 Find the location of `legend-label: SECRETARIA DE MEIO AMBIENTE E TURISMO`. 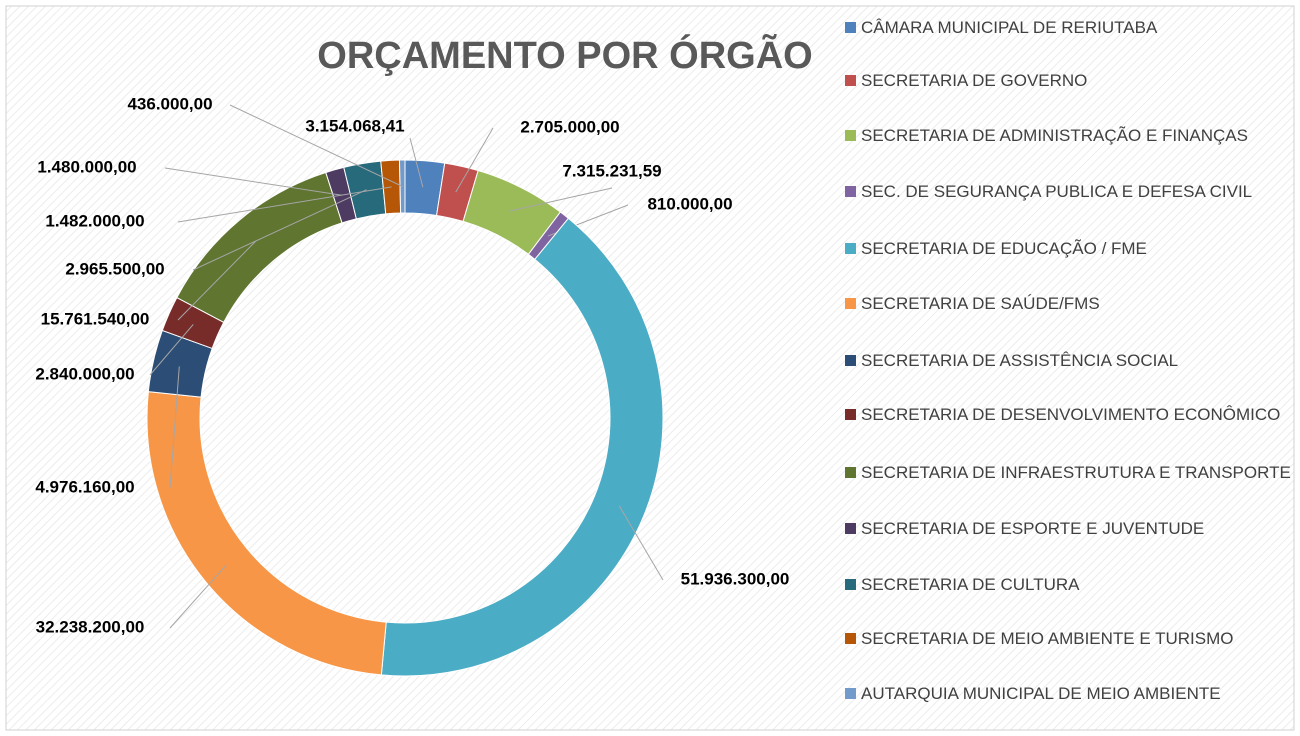

legend-label: SECRETARIA DE MEIO AMBIENTE E TURISMO is located at coordinates (1047, 638).